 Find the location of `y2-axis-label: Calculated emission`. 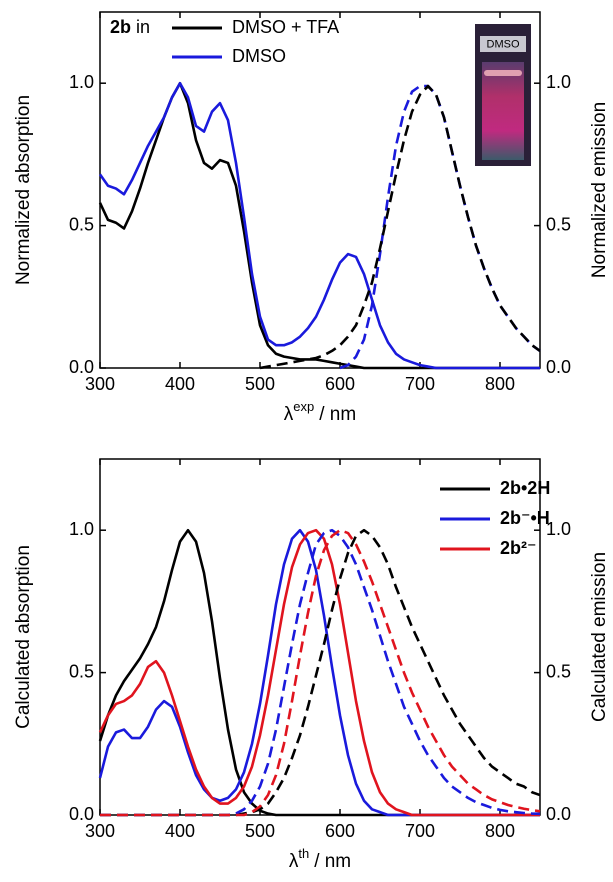

y2-axis-label: Calculated emission is located at coordinates (599, 637).